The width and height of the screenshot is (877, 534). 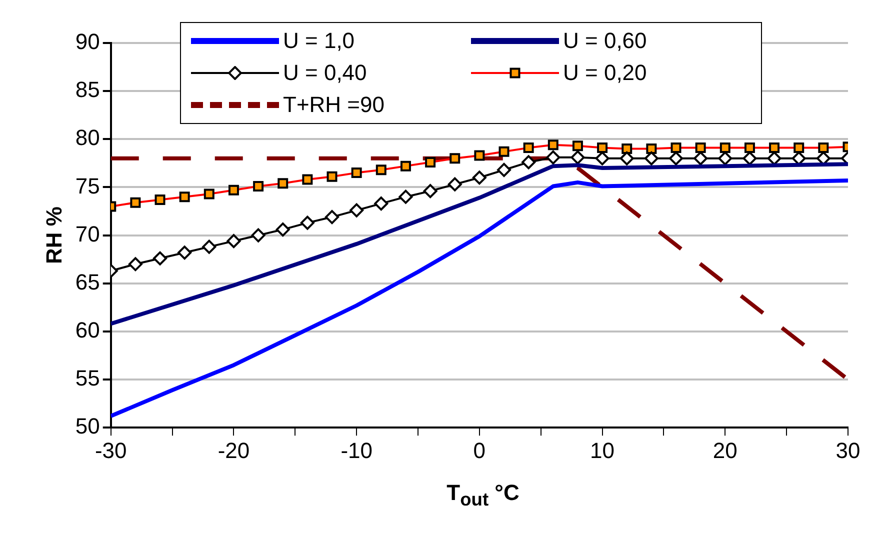 What do you see at coordinates (87, 330) in the screenshot?
I see `y-tick-label: 60` at bounding box center [87, 330].